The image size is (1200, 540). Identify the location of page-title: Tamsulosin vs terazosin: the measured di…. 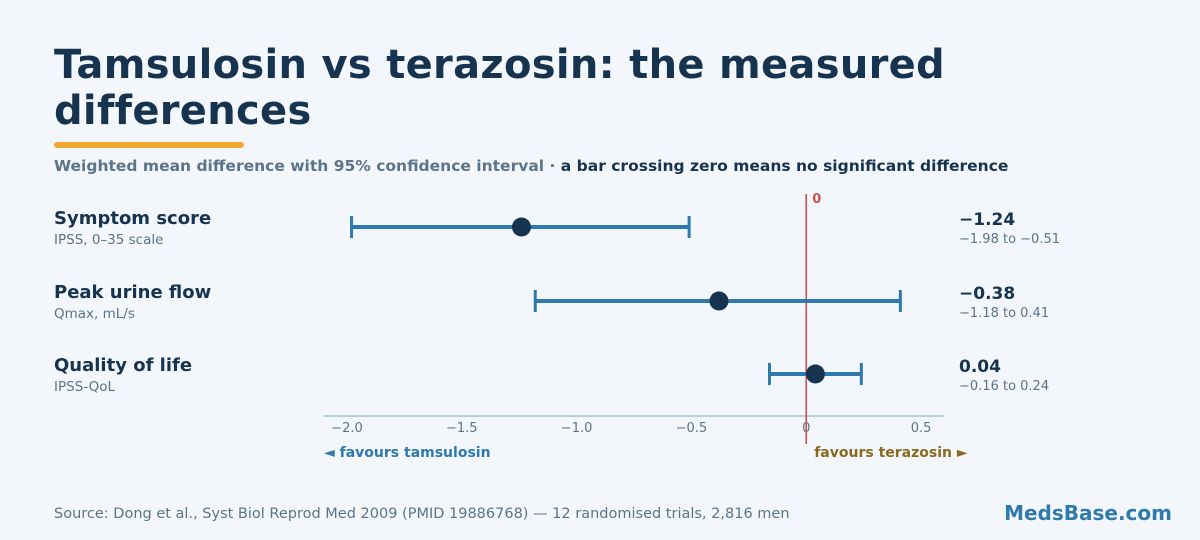
(499, 88).